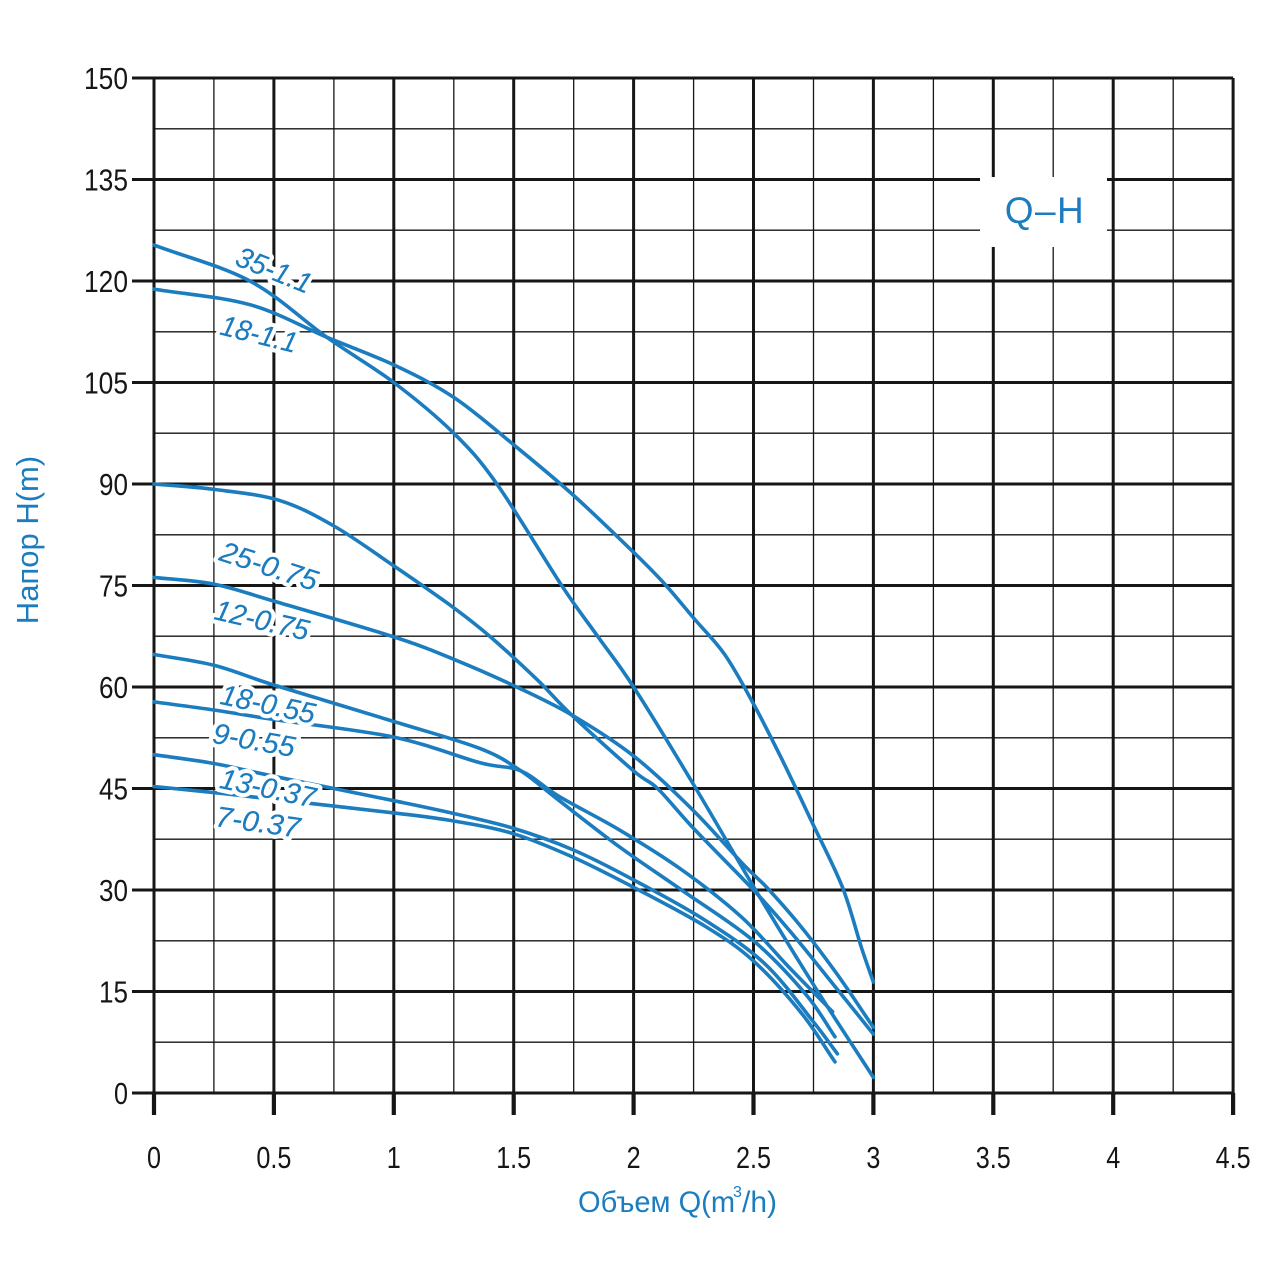 The width and height of the screenshot is (1280, 1280). I want to click on svg-text: 75, so click(113, 586).